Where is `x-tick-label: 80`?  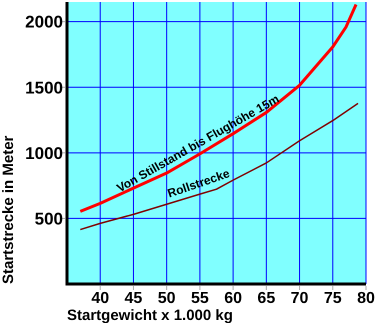
x-tick-label: 80 is located at coordinates (366, 298).